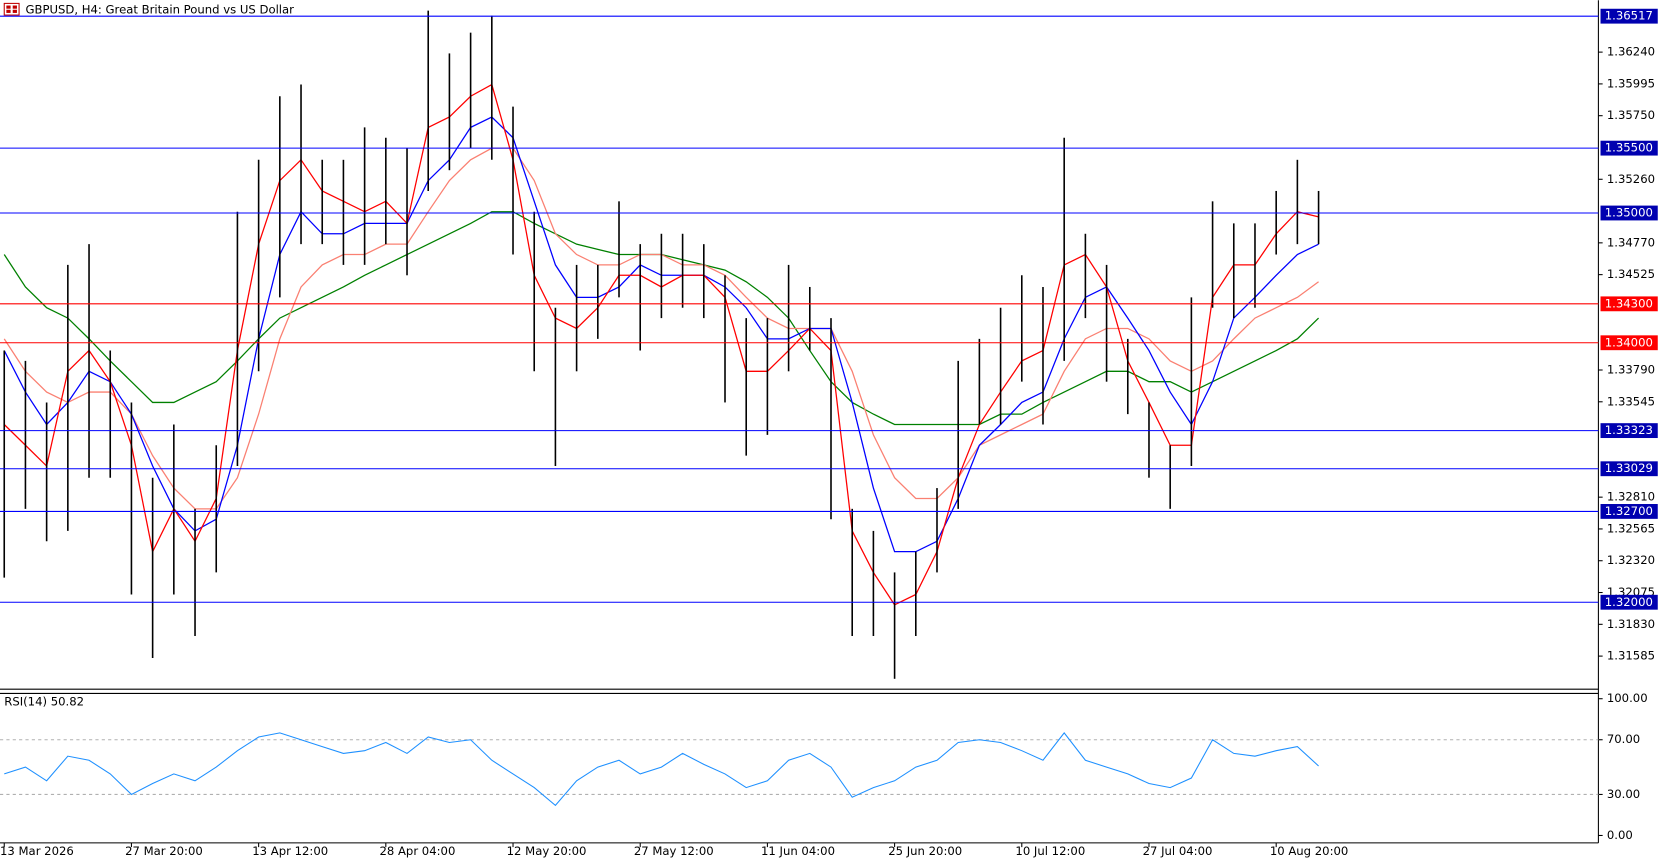  I want to click on x-tick-label: 11 Jun 04:00, so click(798, 851).